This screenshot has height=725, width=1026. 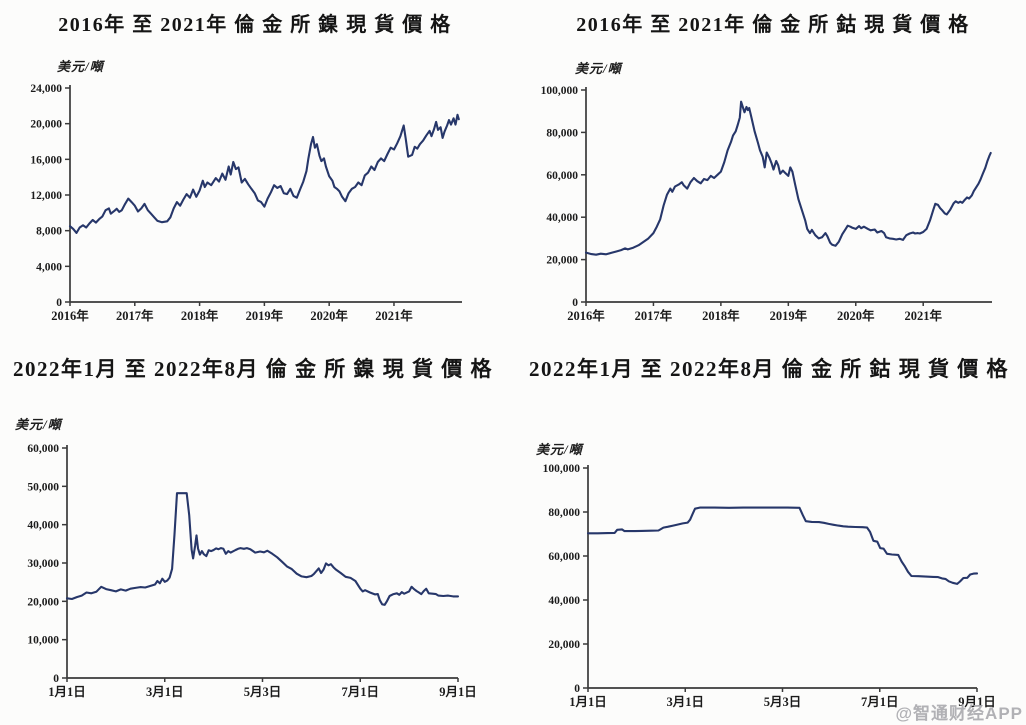 What do you see at coordinates (559, 449) in the screenshot?
I see `cobalt-2022-unit-label: 美元/噸` at bounding box center [559, 449].